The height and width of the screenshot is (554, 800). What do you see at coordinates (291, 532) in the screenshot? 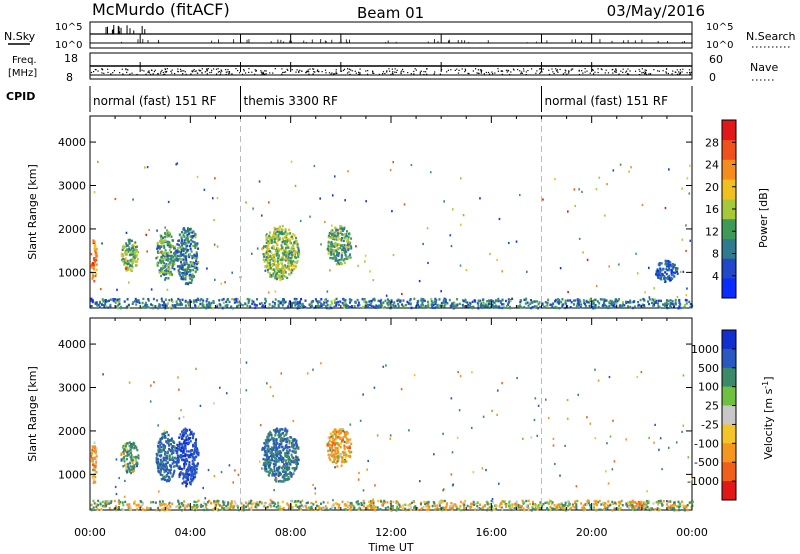
I see `time-tick-label: 08:00` at bounding box center [291, 532].